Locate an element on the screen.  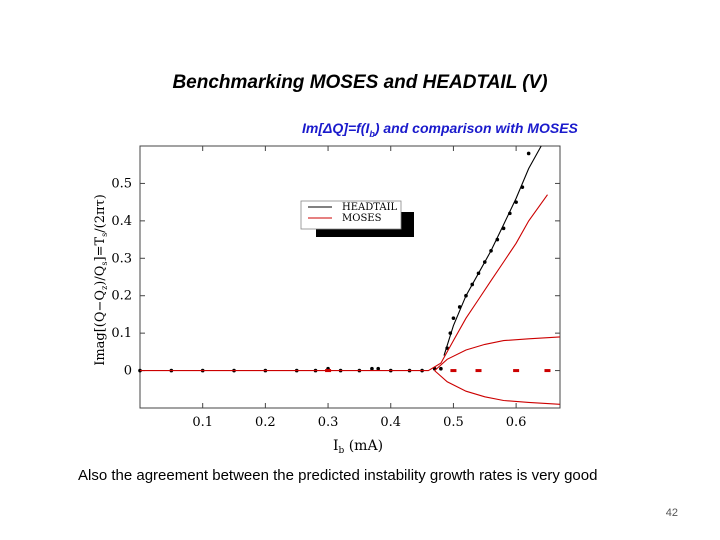
slide-title: Benchmarking MOSES and HEADTAIL (V) is located at coordinates (360, 82).